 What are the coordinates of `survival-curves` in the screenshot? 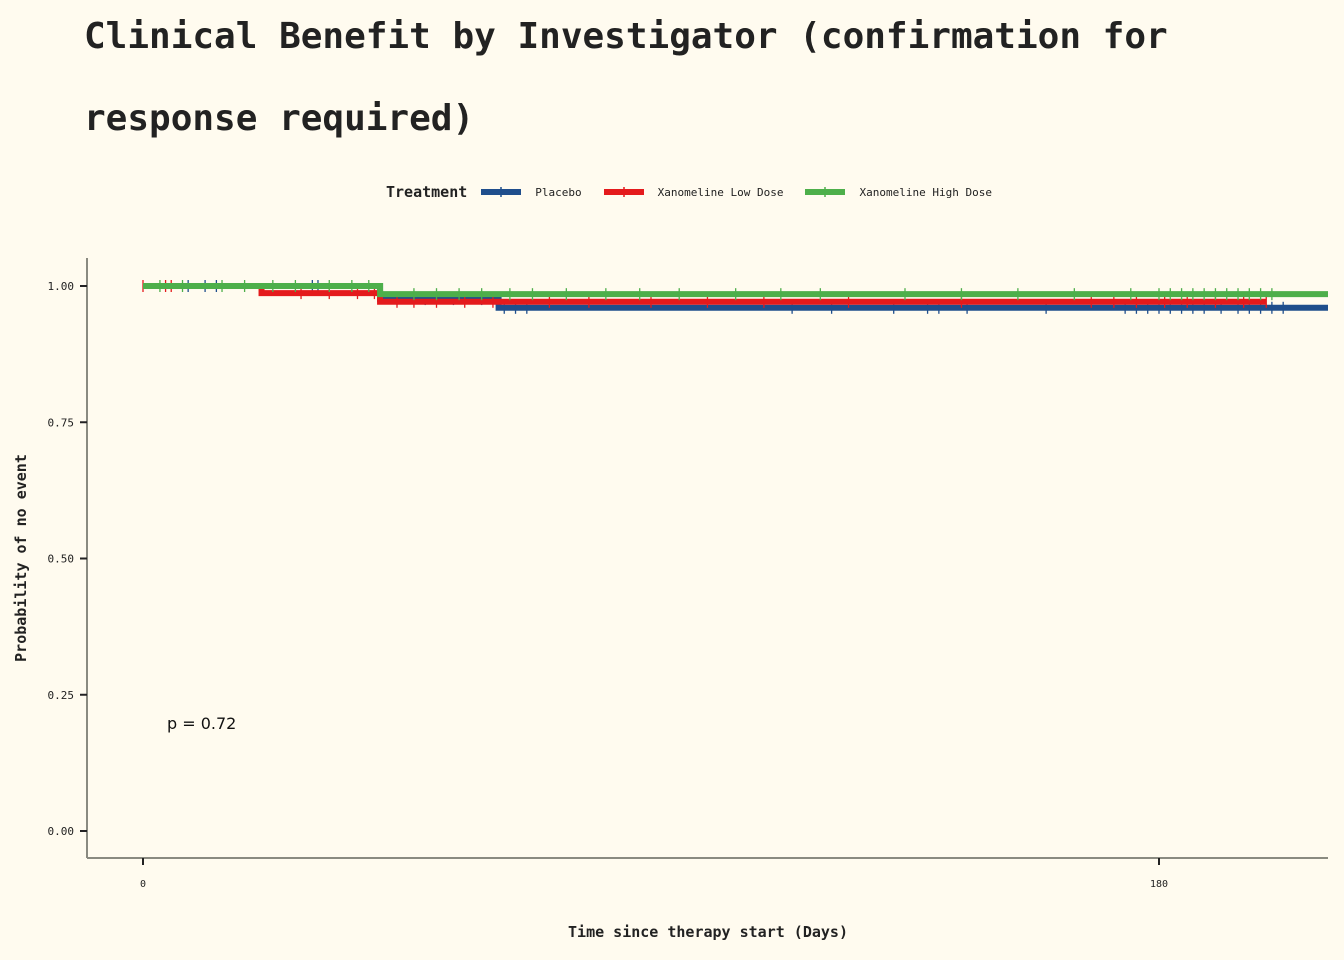 It's located at (735, 297).